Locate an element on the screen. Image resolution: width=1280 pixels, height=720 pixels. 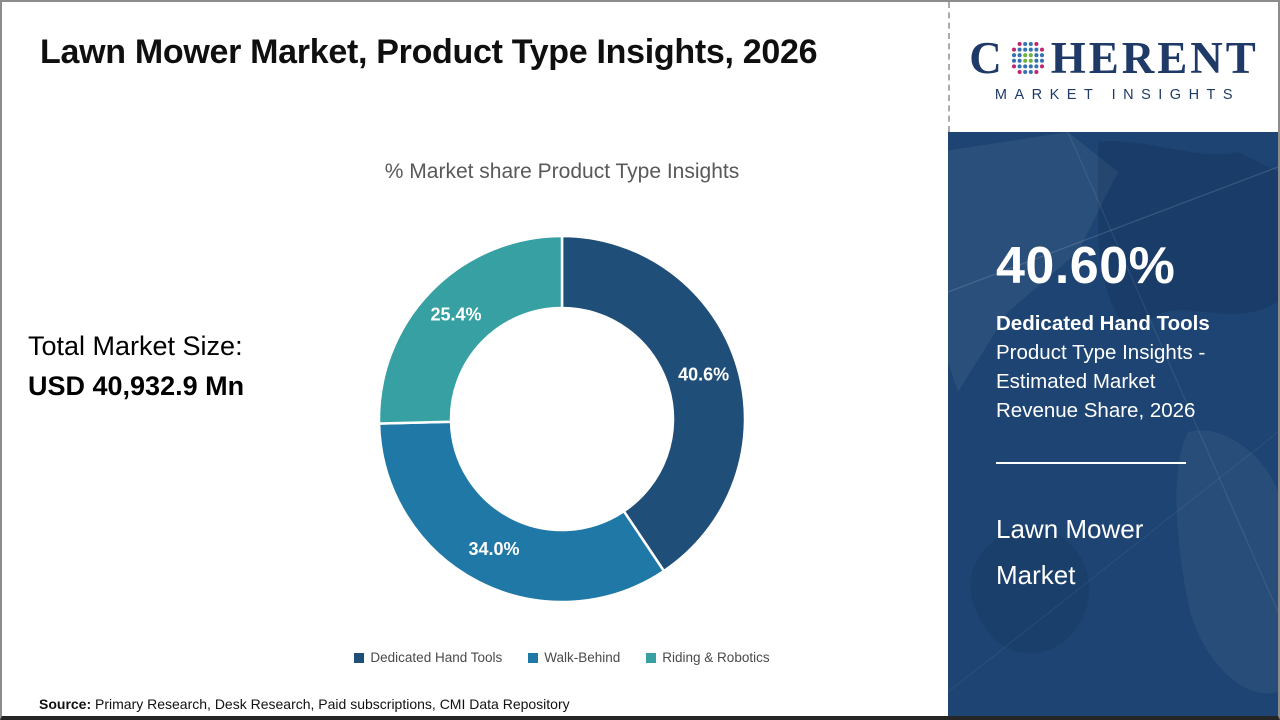
chart-title: % Market share Product Type Insights is located at coordinates (562, 171).